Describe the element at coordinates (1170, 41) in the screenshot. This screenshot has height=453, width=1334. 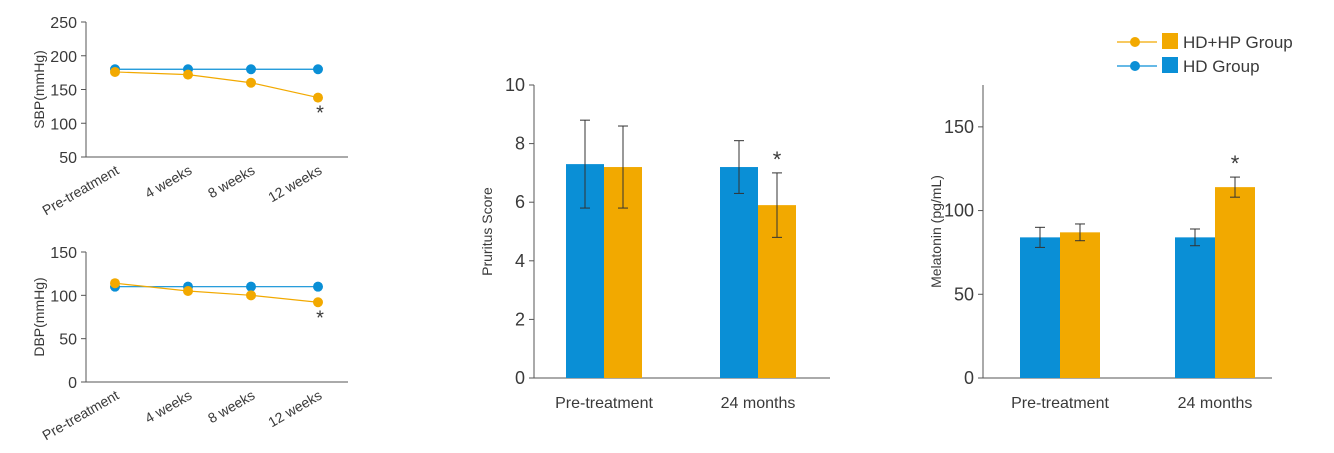
I see `legend-swatch-hd-hp` at that location.